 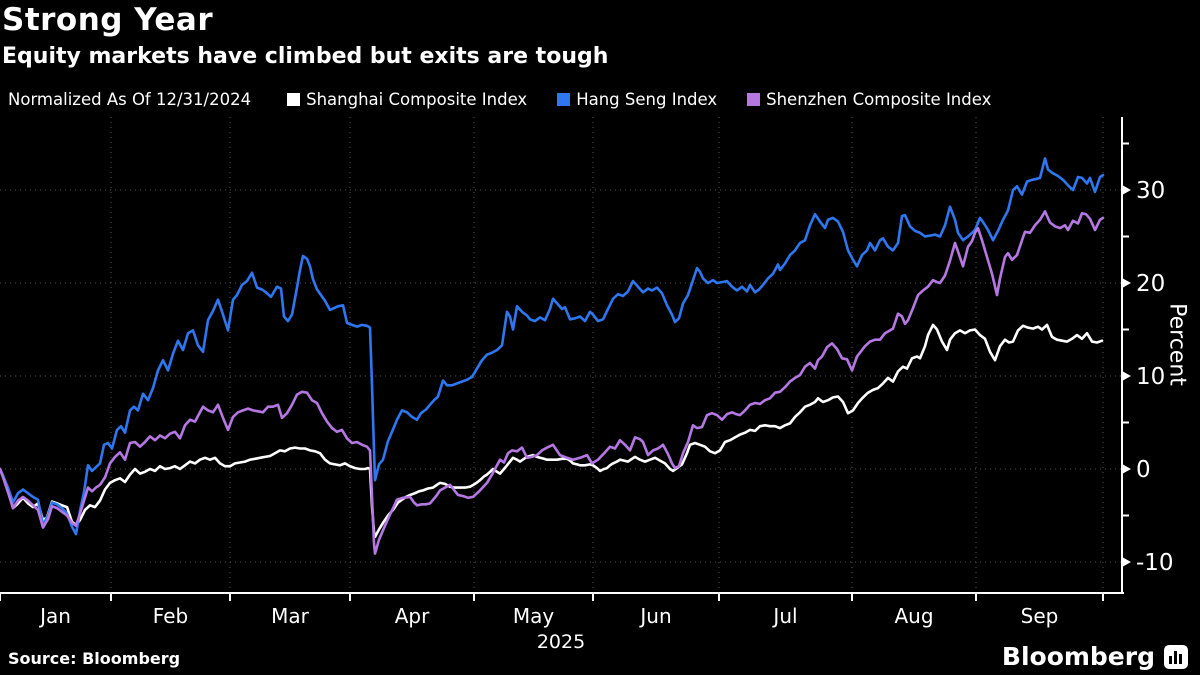 What do you see at coordinates (1150, 191) in the screenshot?
I see `y-axis-tick-label: 30` at bounding box center [1150, 191].